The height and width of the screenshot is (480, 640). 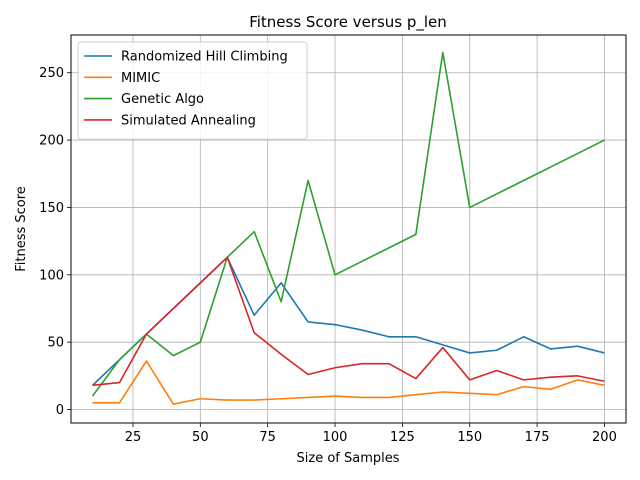 I want to click on legend-label: Simulated Annealing, so click(x=188, y=120).